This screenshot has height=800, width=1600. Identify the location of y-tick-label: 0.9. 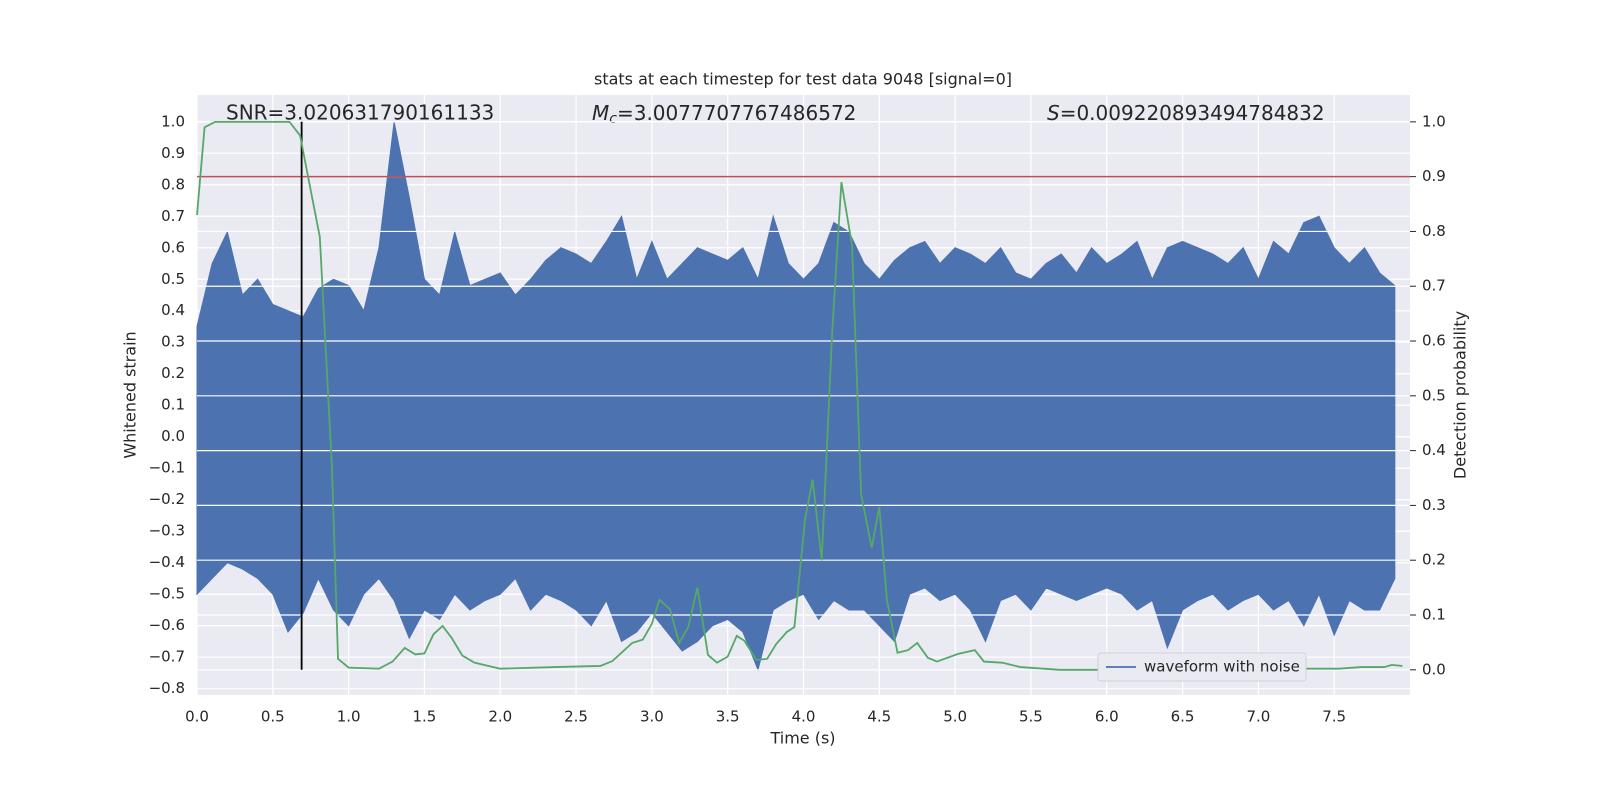
(173, 153).